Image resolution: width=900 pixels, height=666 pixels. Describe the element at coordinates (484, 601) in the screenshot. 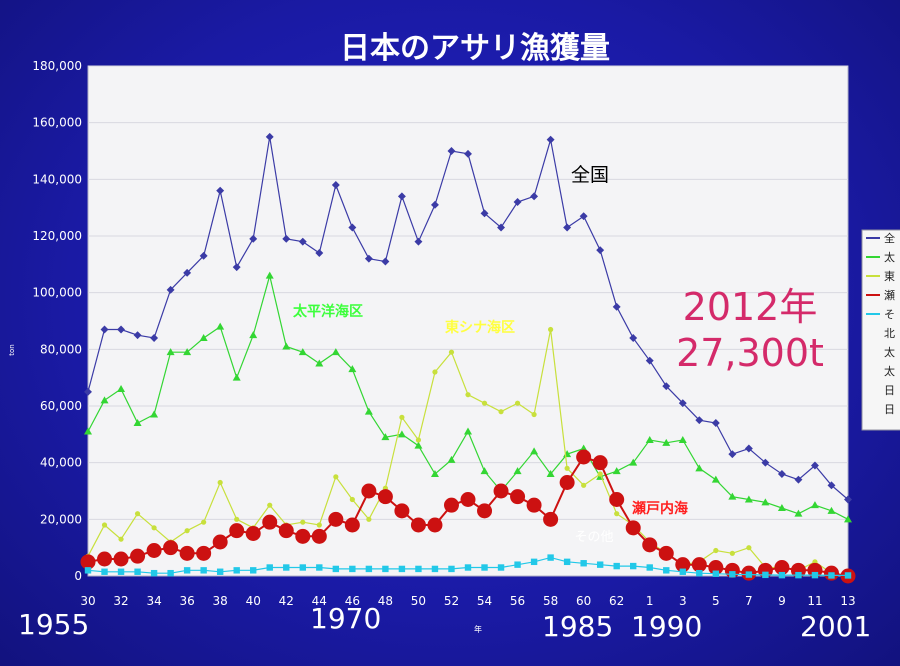

I see `x-tick-label: 54` at that location.